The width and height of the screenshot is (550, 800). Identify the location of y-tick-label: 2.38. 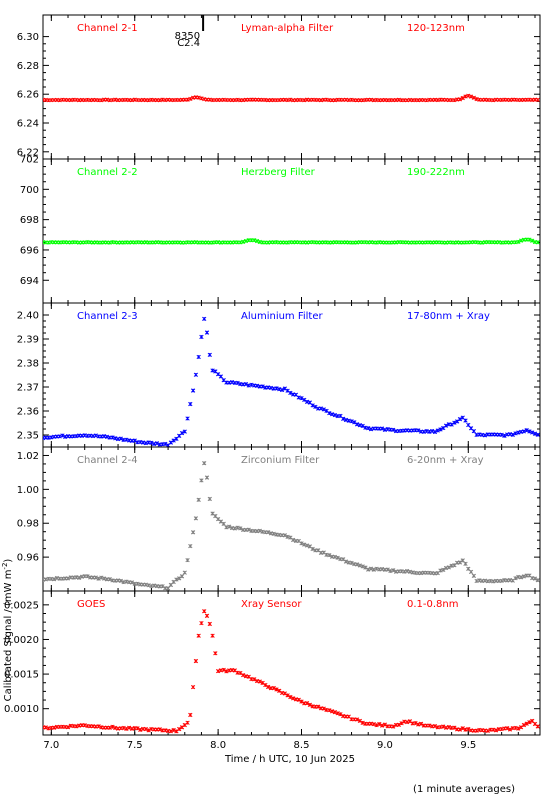
(28, 364).